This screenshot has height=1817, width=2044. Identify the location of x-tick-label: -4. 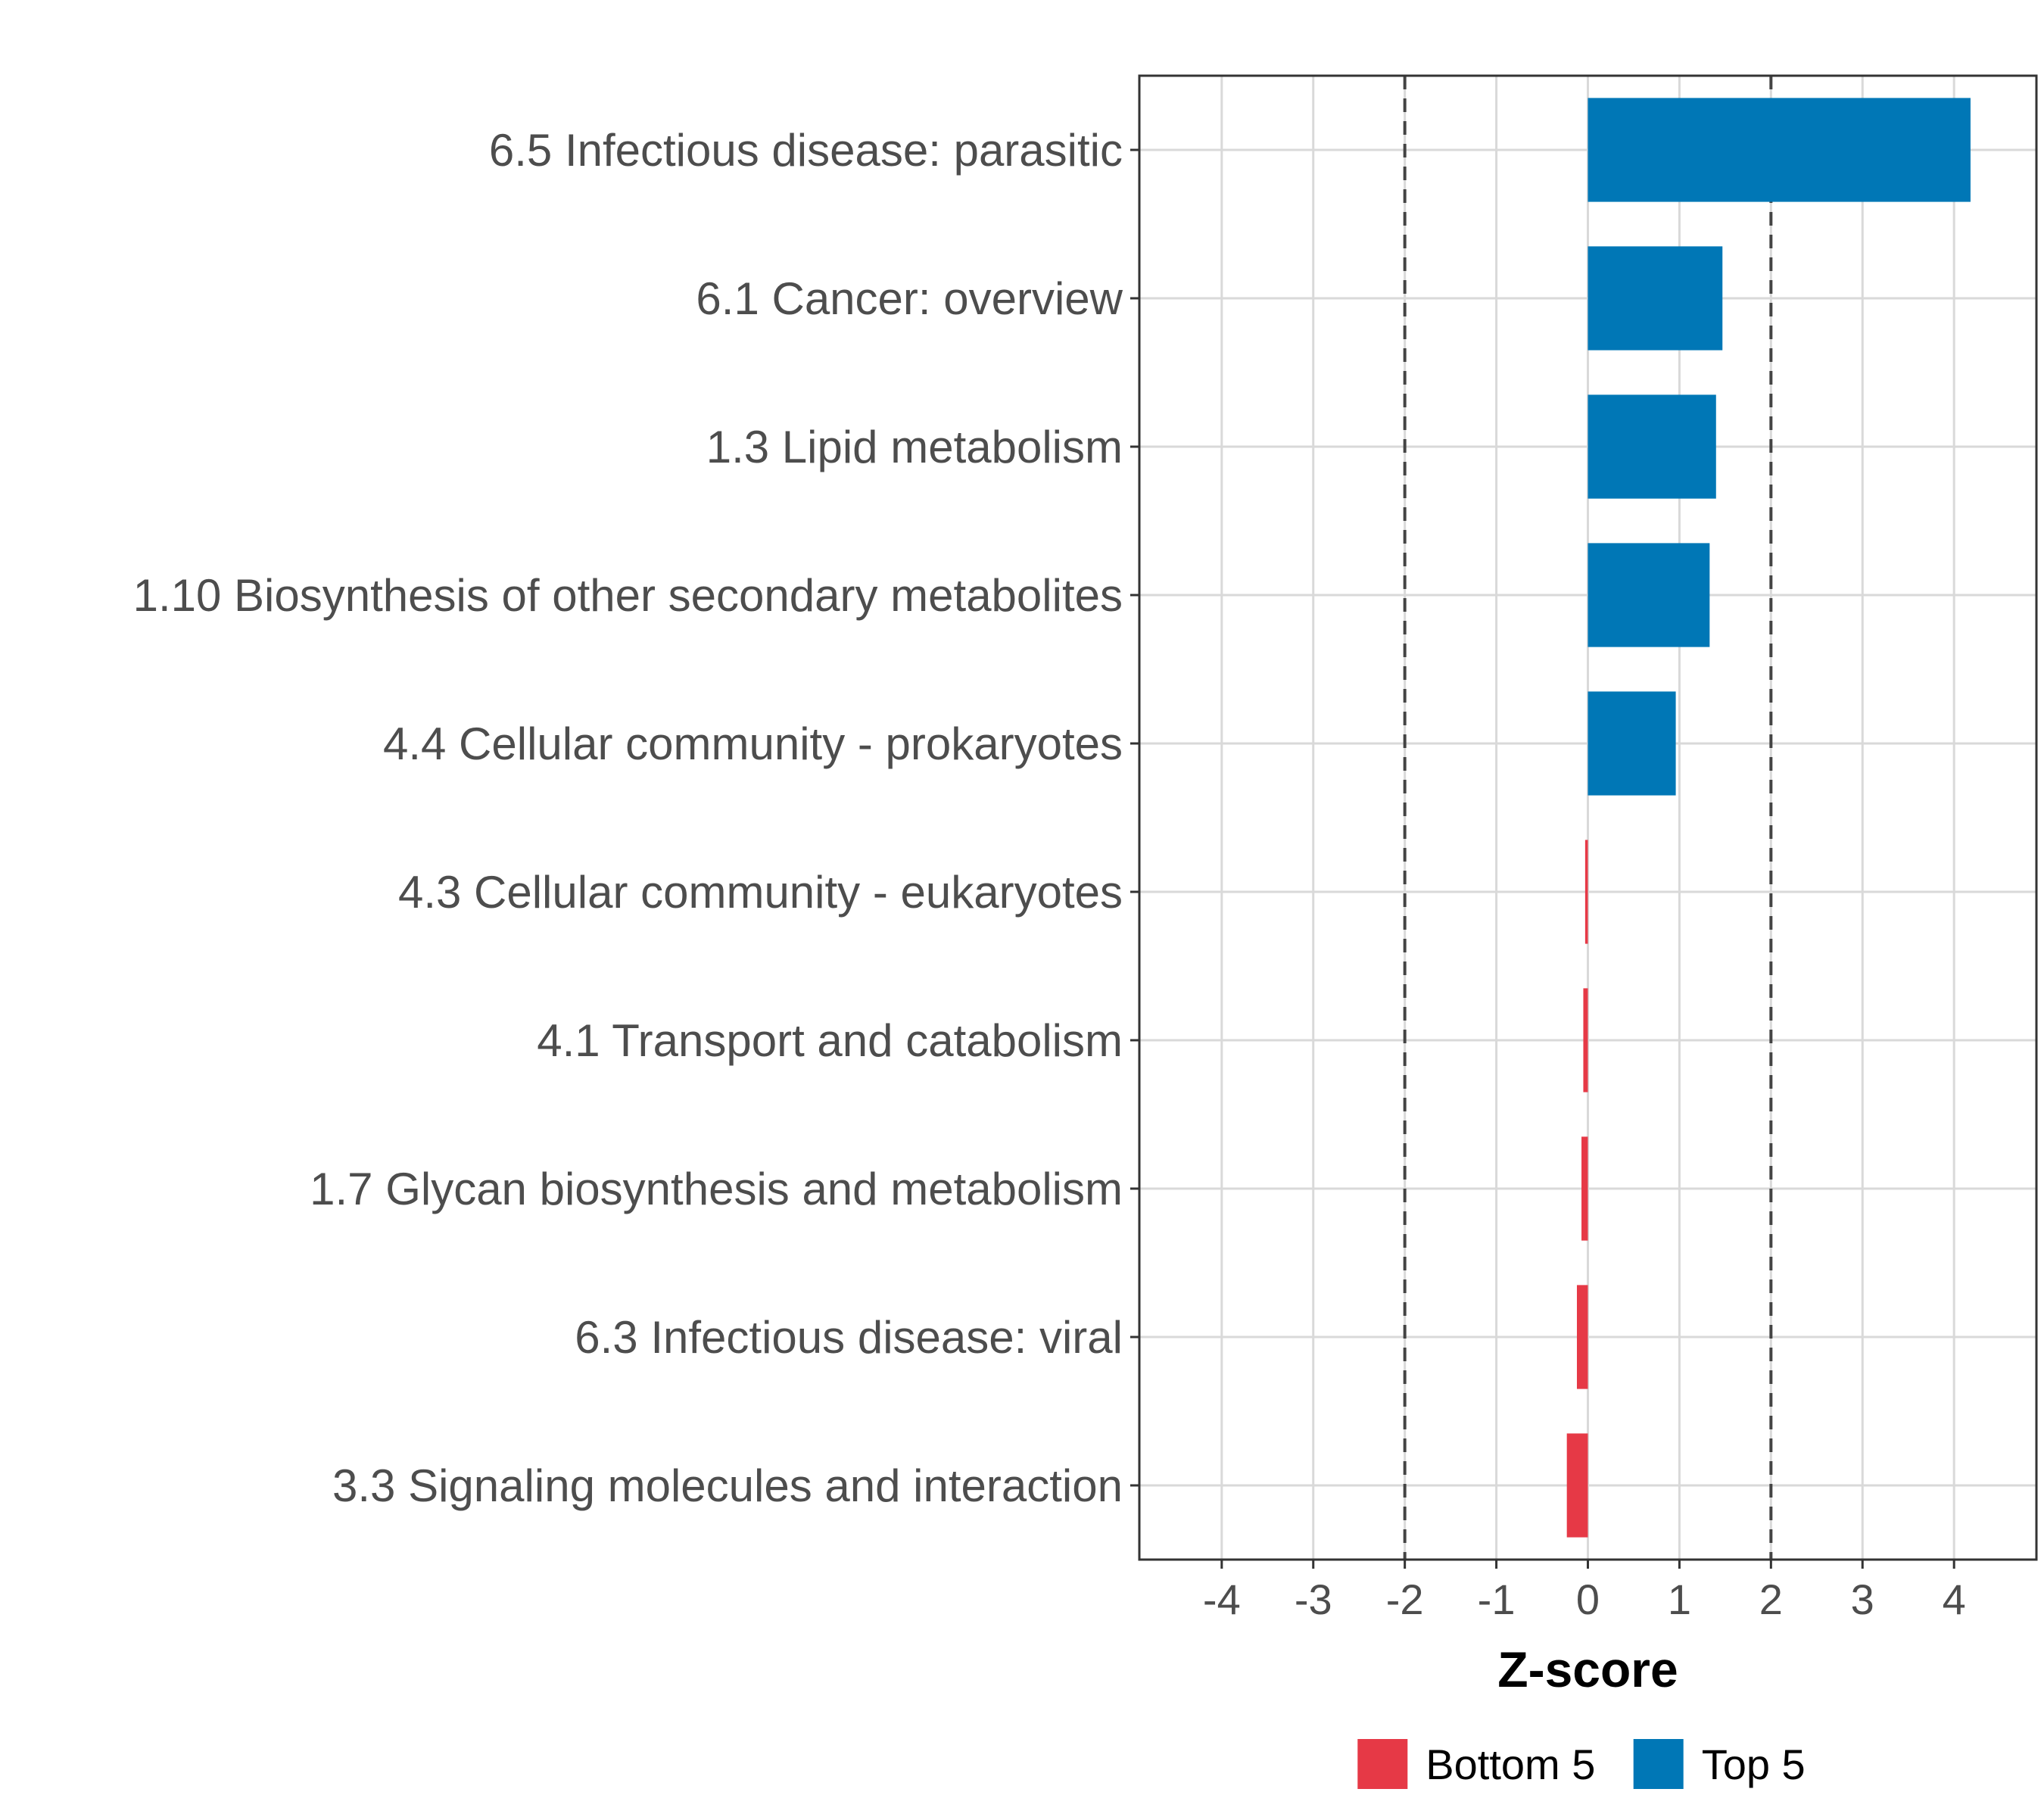
(1222, 1599).